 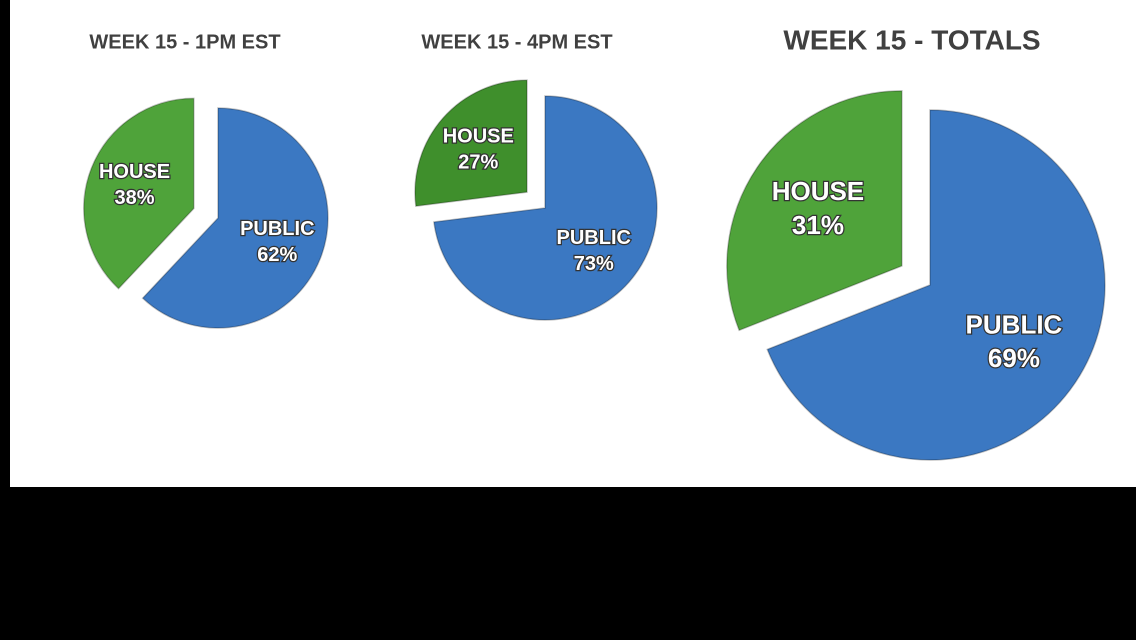 What do you see at coordinates (277, 255) in the screenshot?
I see `slice-value-label: 62%` at bounding box center [277, 255].